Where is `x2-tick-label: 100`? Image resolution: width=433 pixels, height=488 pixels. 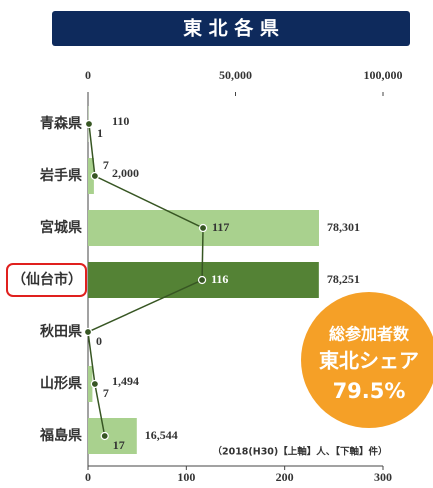
x2-tick-label: 100 is located at coordinates (186, 477).